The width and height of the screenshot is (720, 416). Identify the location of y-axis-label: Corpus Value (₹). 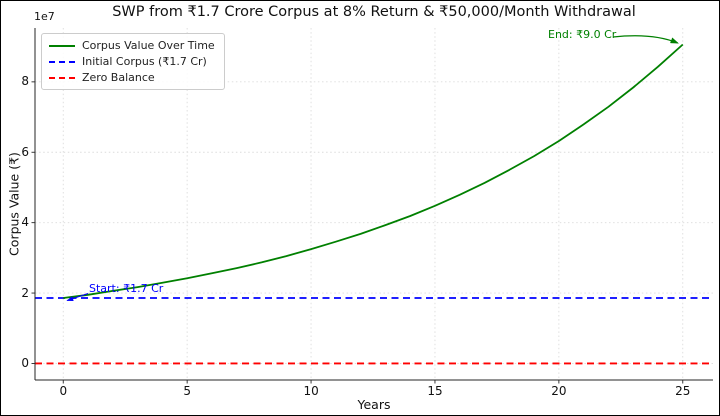
(14, 204).